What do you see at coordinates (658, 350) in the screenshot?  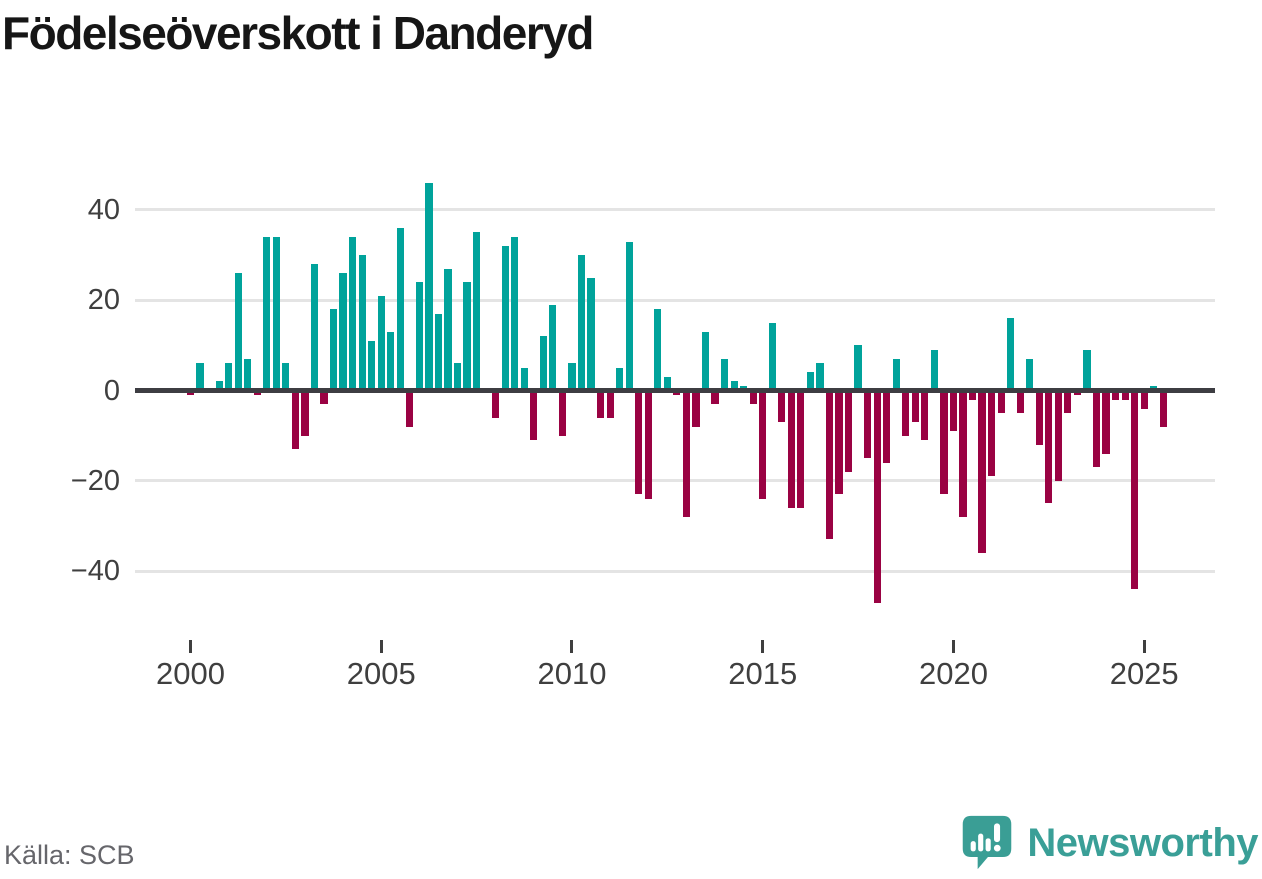 I see `bar-2012Q2` at bounding box center [658, 350].